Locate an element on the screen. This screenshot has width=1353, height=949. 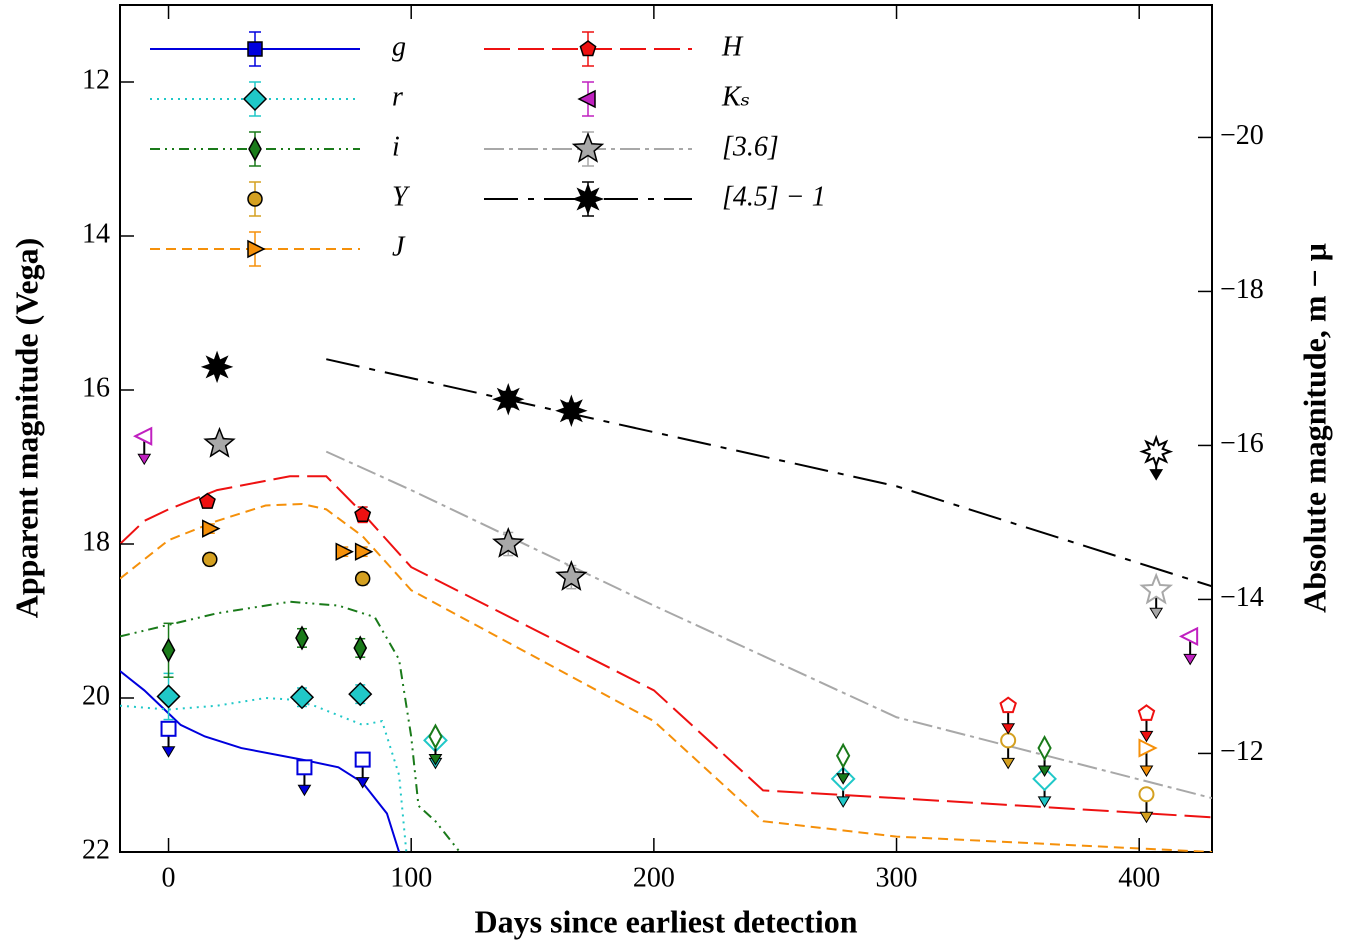
x-tick-label: 200 is located at coordinates (654, 877).